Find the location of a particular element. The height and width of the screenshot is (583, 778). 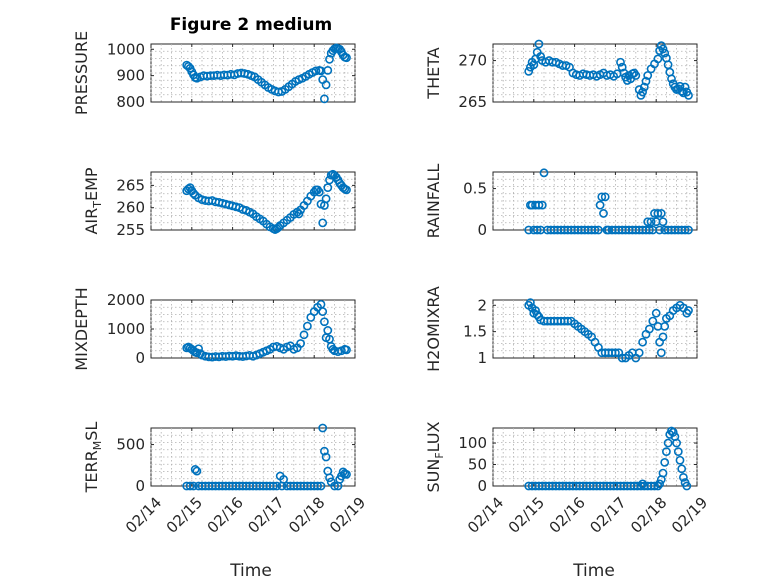

y-axis-label-main: TERR is located at coordinates (91, 471).